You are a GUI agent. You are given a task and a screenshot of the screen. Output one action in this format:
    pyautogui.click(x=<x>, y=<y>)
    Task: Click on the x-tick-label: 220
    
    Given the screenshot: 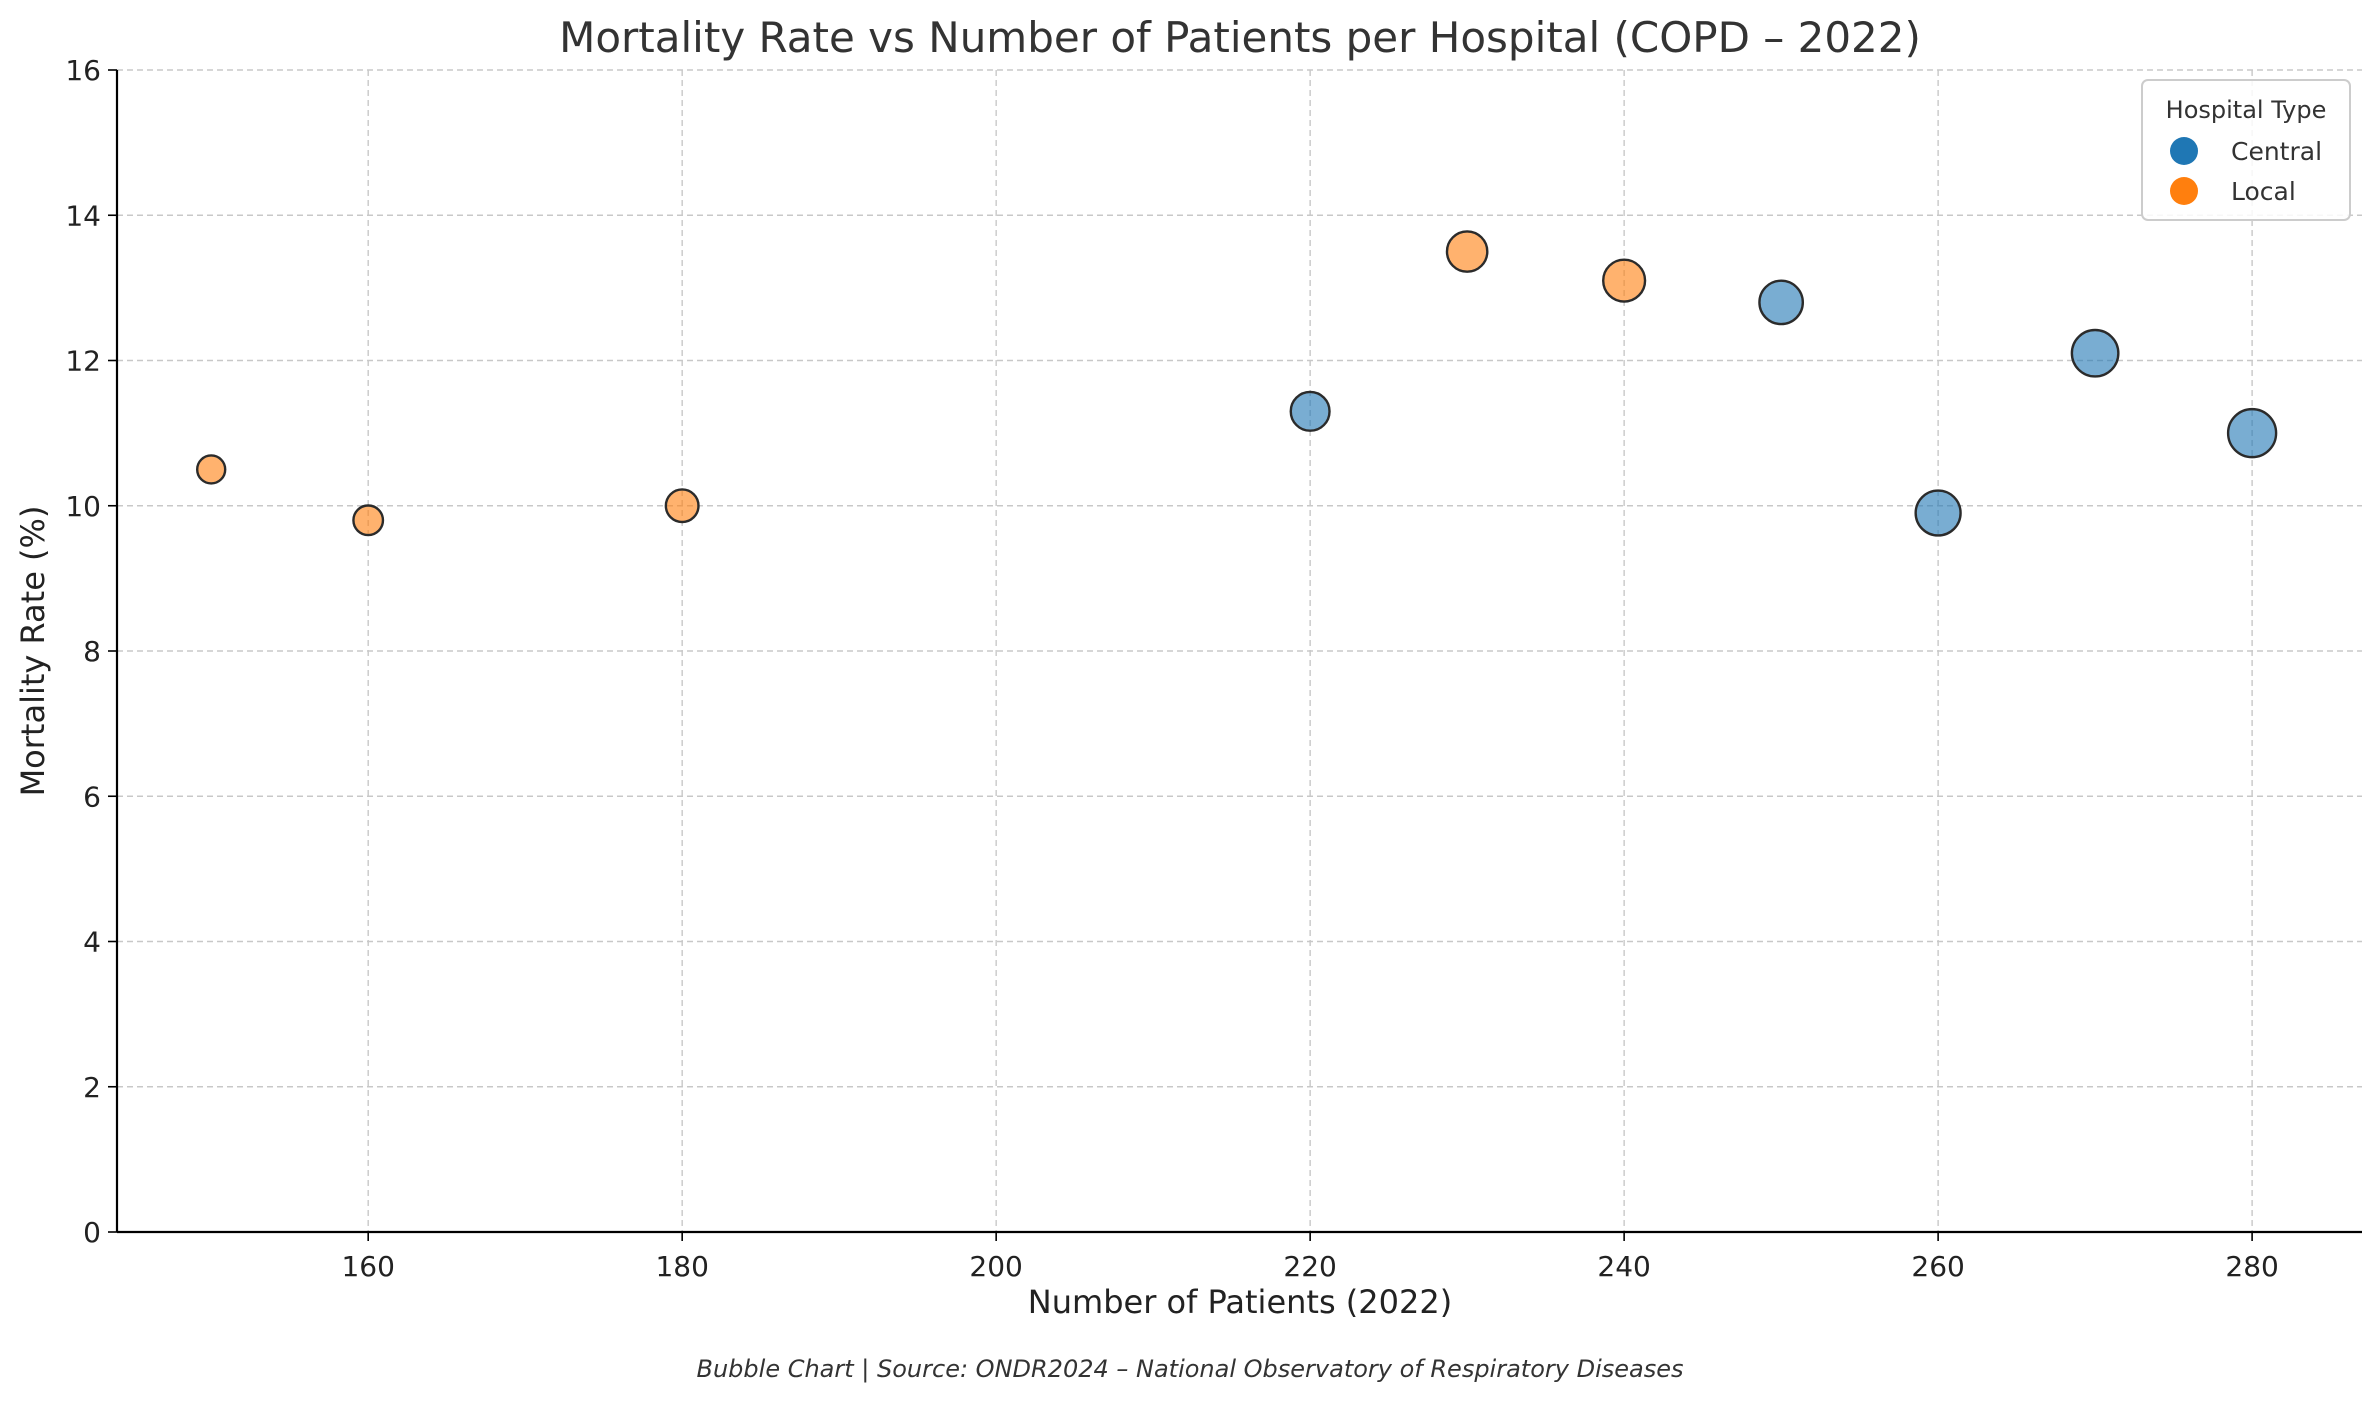 What is the action you would take?
    pyautogui.click(x=1309, y=1266)
    